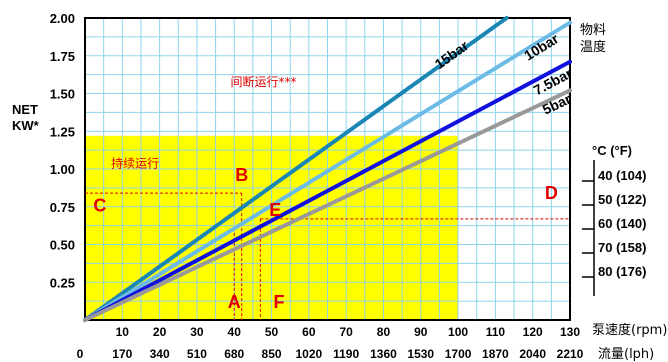  What do you see at coordinates (62, 282) in the screenshot?
I see `y-tick-label: 0.25` at bounding box center [62, 282].